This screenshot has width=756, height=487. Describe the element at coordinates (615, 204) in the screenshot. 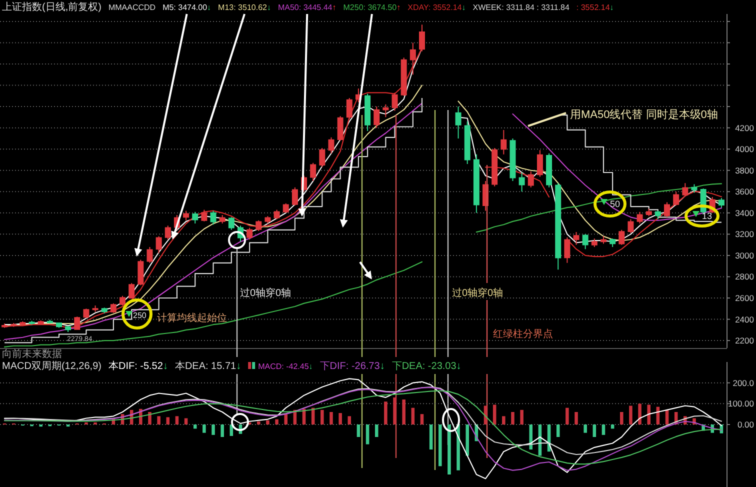

I see `annotation: 50` at that location.